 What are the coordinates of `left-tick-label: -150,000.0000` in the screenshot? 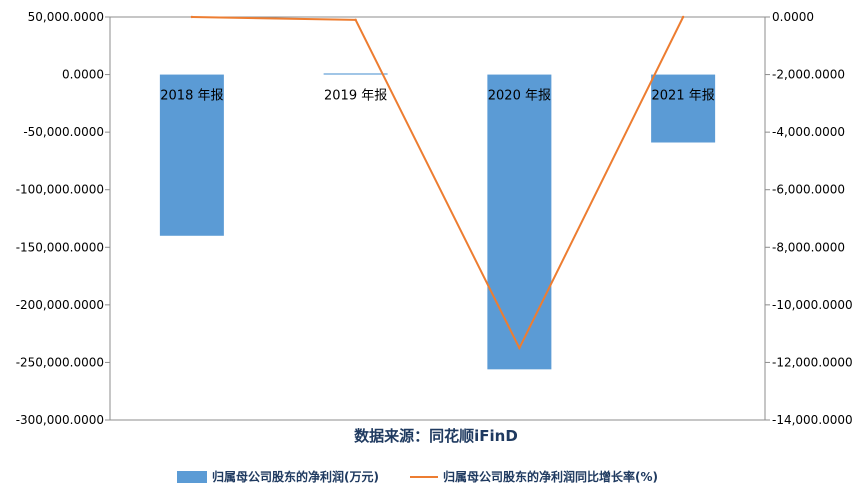 It's located at (60, 247).